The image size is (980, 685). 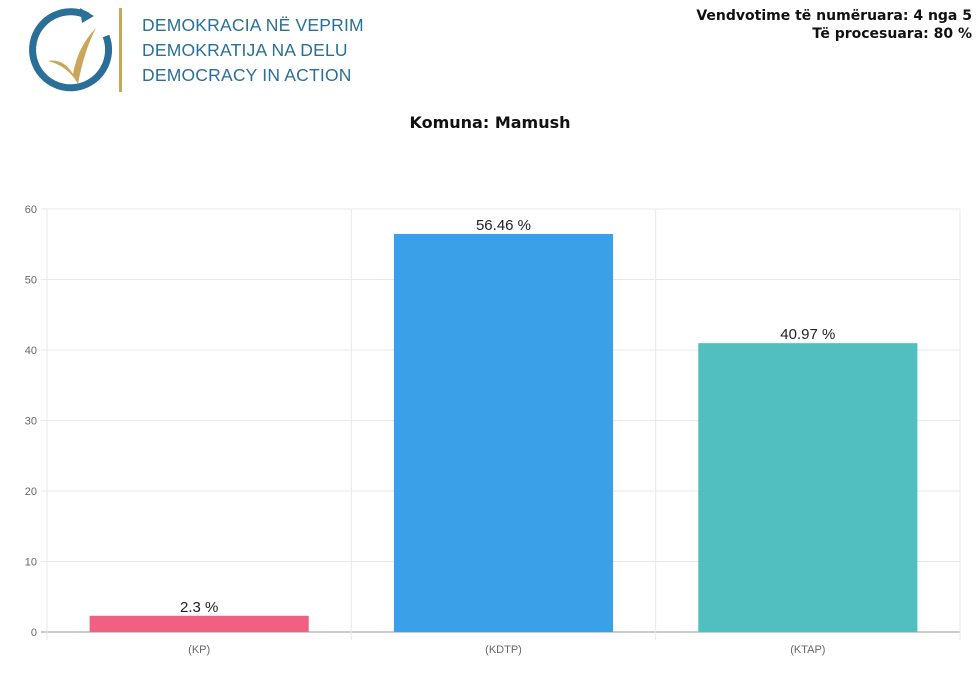 I want to click on y-tick-label: 40, so click(x=31, y=351).